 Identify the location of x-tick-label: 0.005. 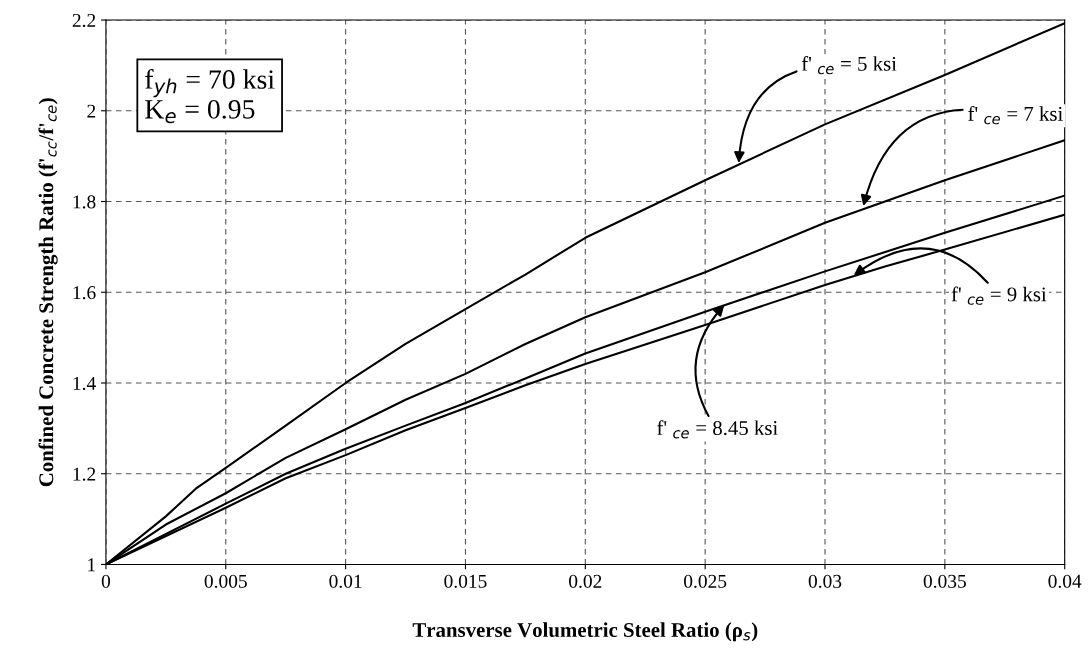
(225, 581).